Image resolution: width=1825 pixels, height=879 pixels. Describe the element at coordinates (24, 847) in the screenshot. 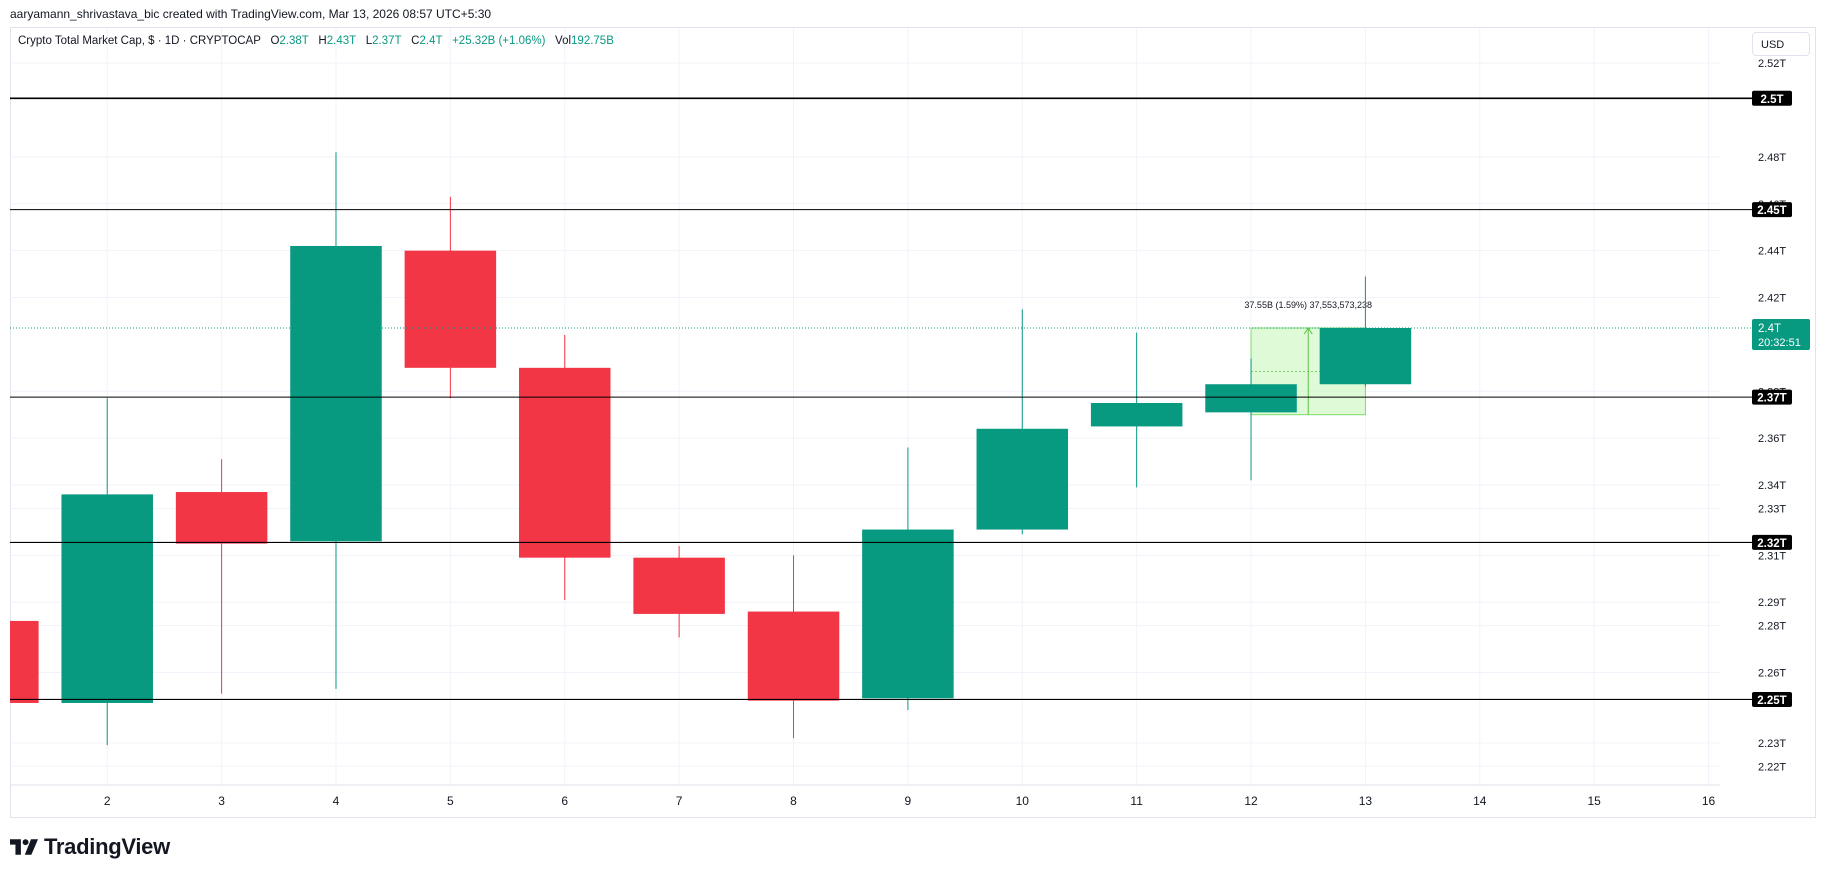

I see `tradingview-logo-icon` at that location.